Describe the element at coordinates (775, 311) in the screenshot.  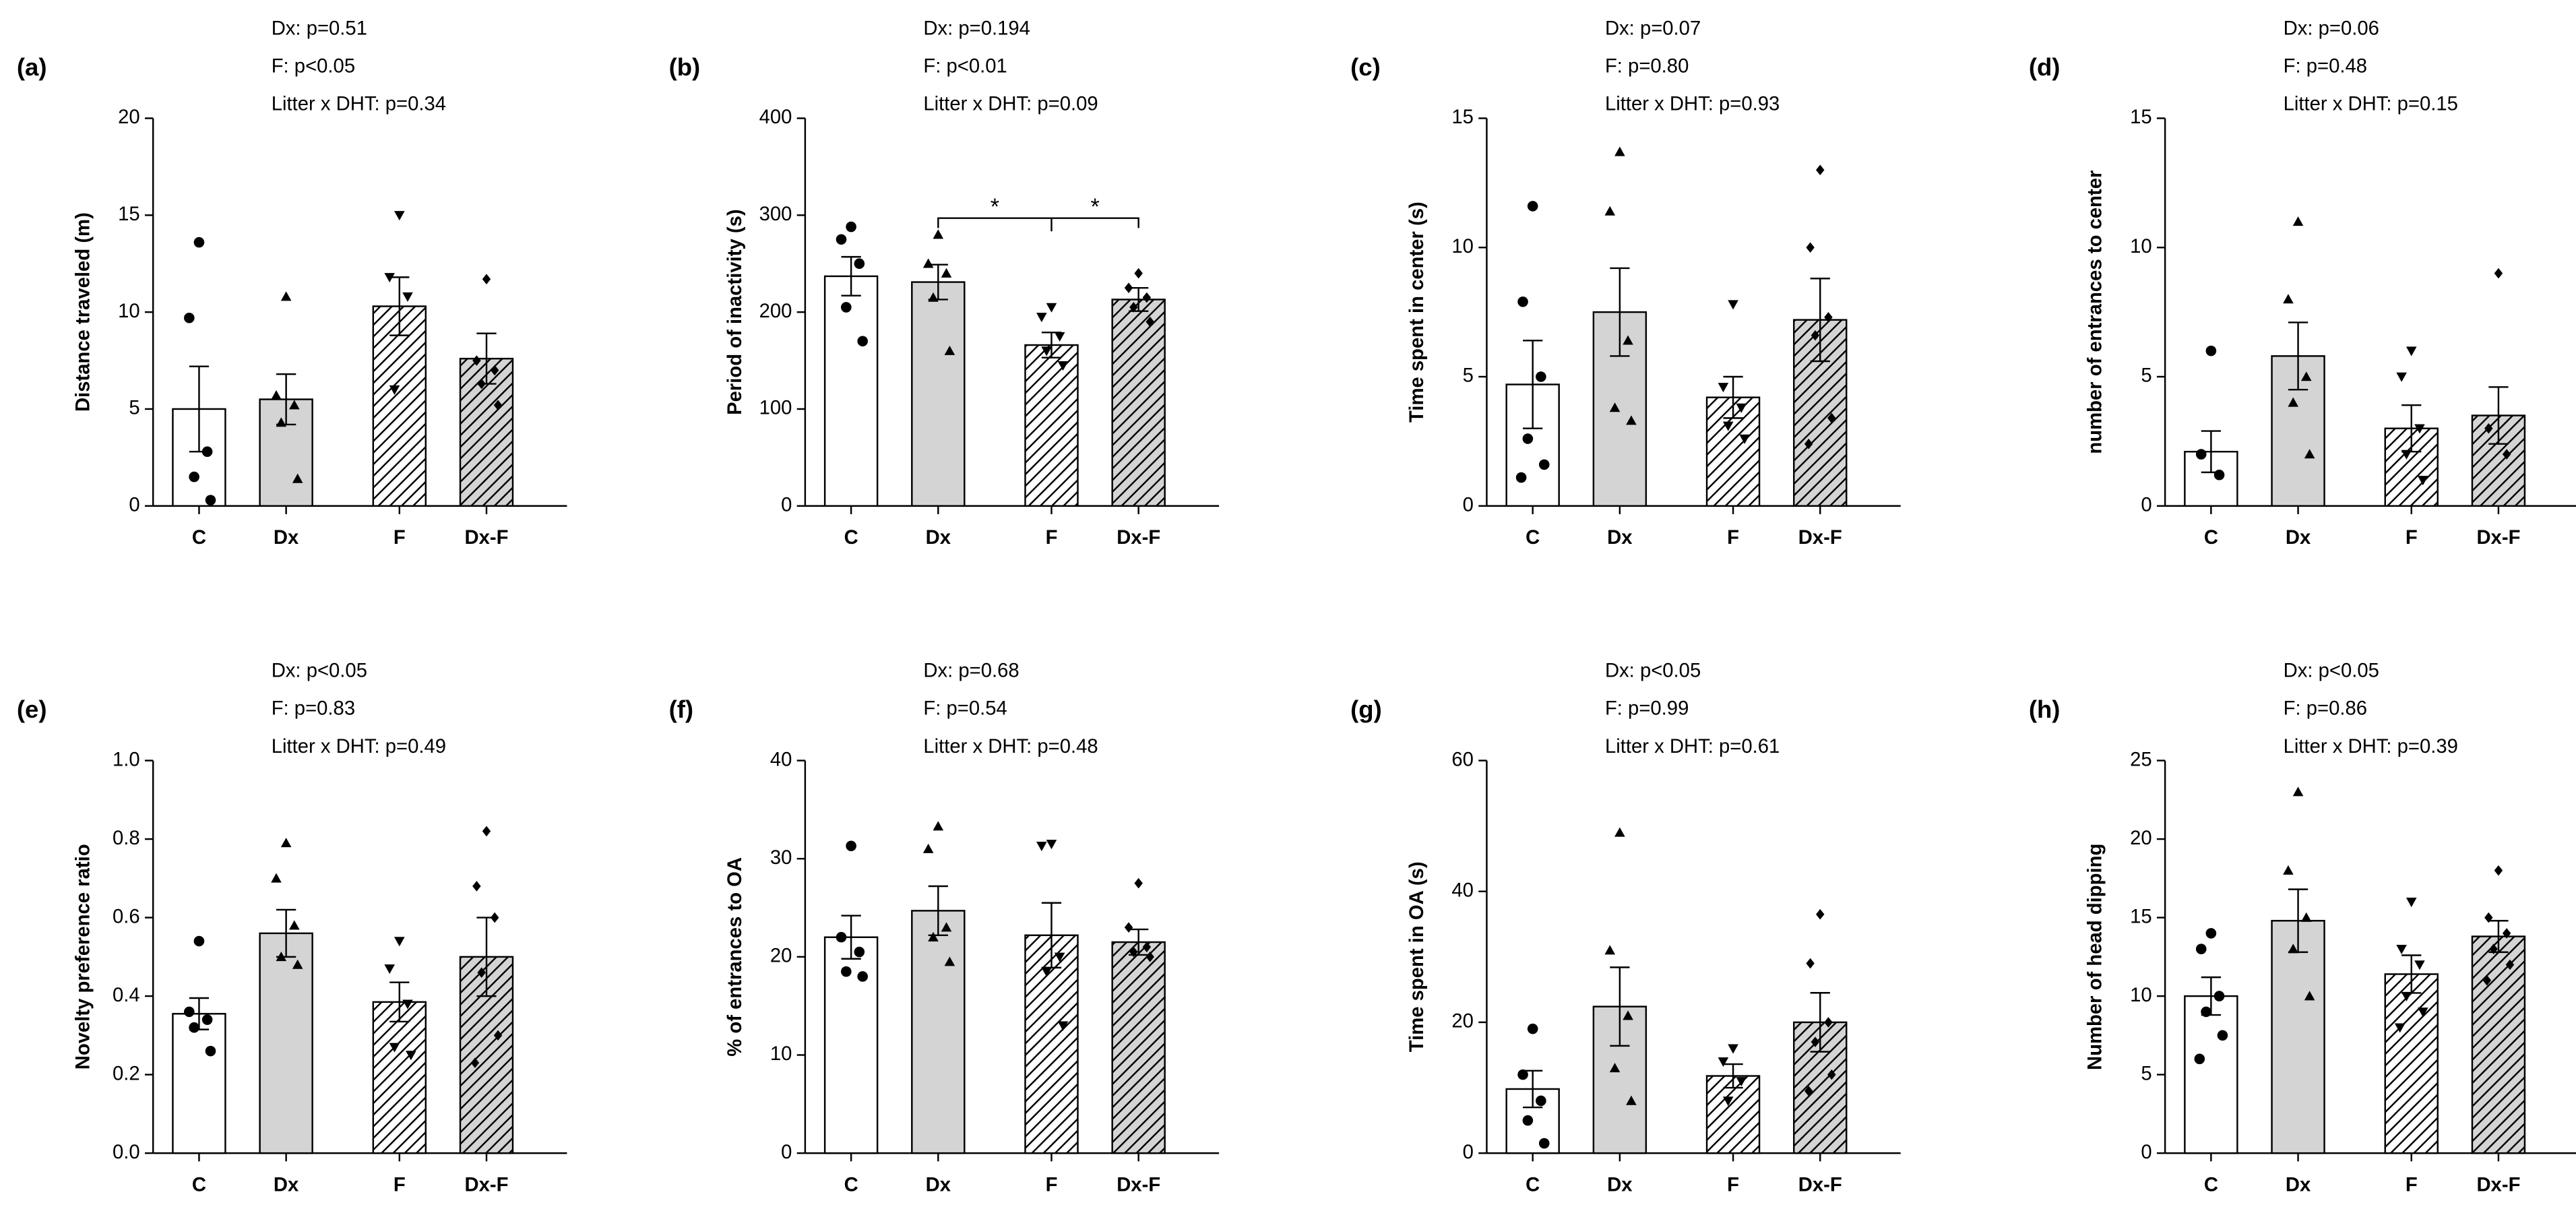
I see `y-tick-label: 200` at that location.